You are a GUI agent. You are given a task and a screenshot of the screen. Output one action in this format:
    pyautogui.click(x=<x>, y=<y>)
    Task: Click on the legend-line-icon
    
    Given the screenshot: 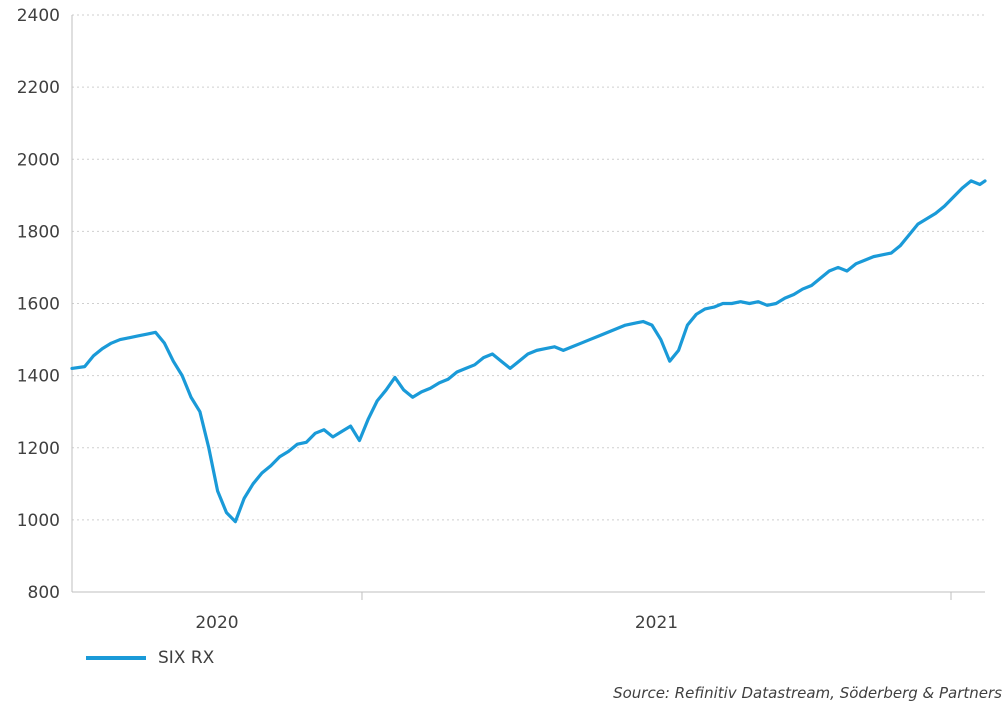 What is the action you would take?
    pyautogui.click(x=116, y=658)
    